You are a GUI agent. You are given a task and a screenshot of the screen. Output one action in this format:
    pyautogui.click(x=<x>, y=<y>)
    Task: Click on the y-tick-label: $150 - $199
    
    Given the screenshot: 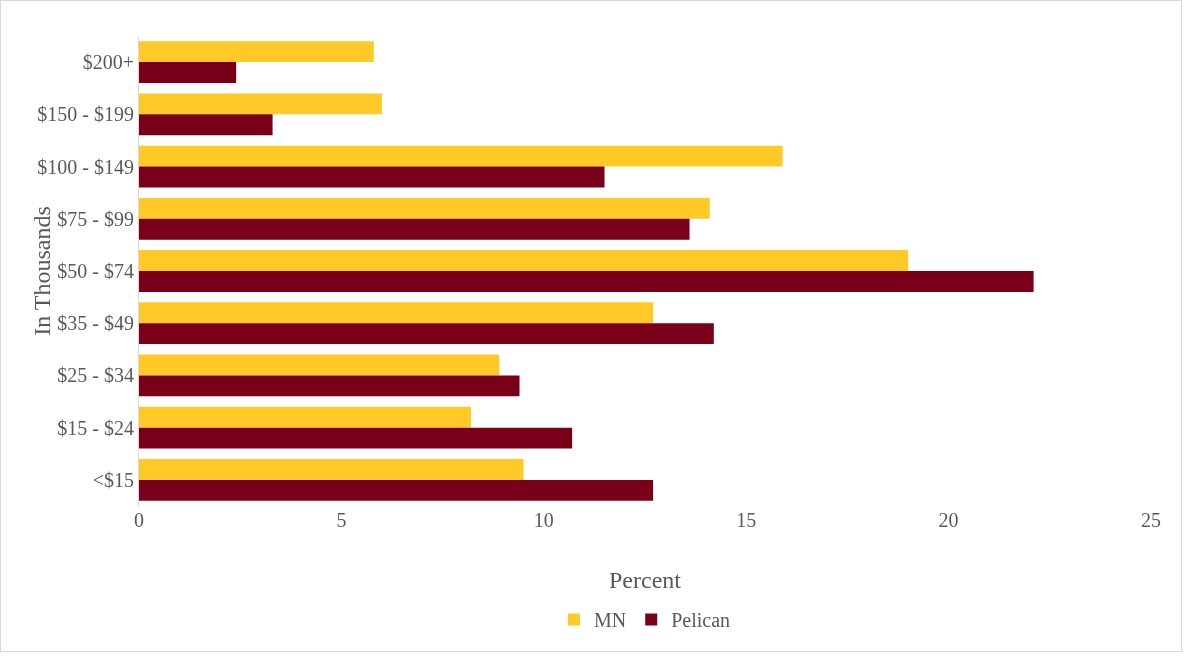 What is the action you would take?
    pyautogui.click(x=85, y=114)
    